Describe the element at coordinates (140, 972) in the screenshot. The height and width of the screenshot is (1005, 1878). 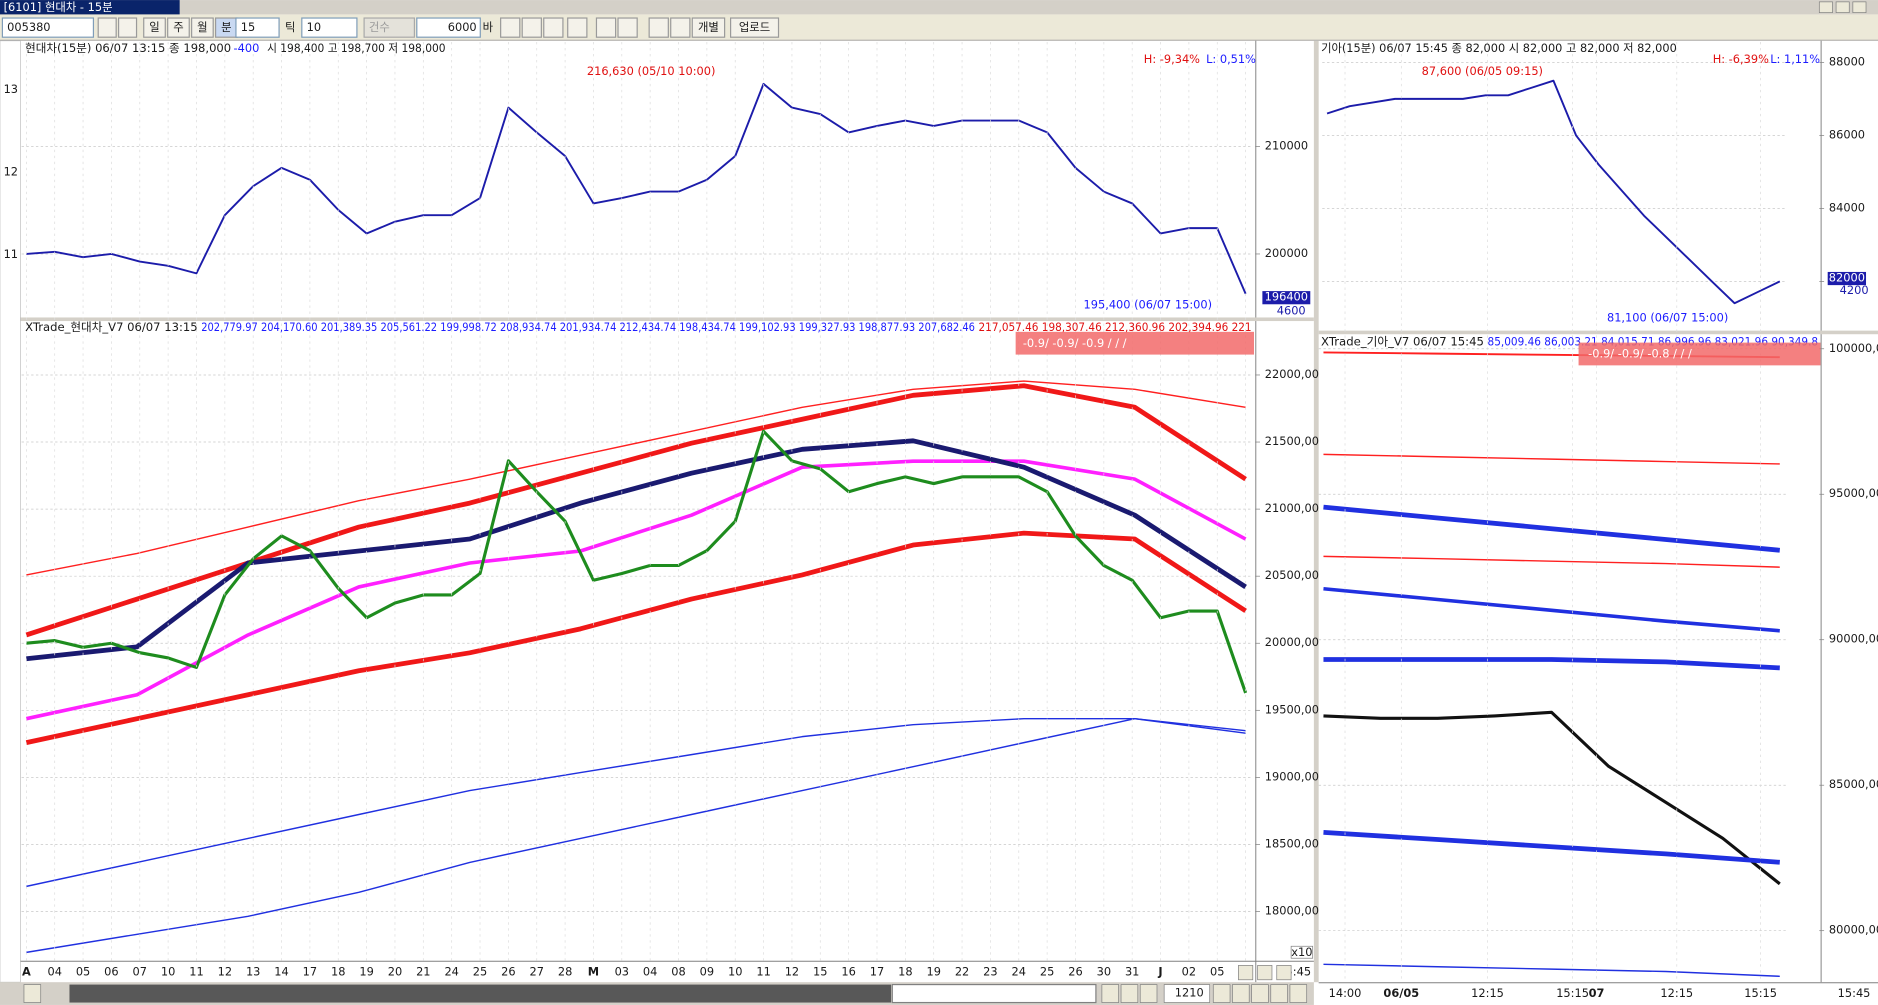
I see `x-tick-label: 07` at that location.